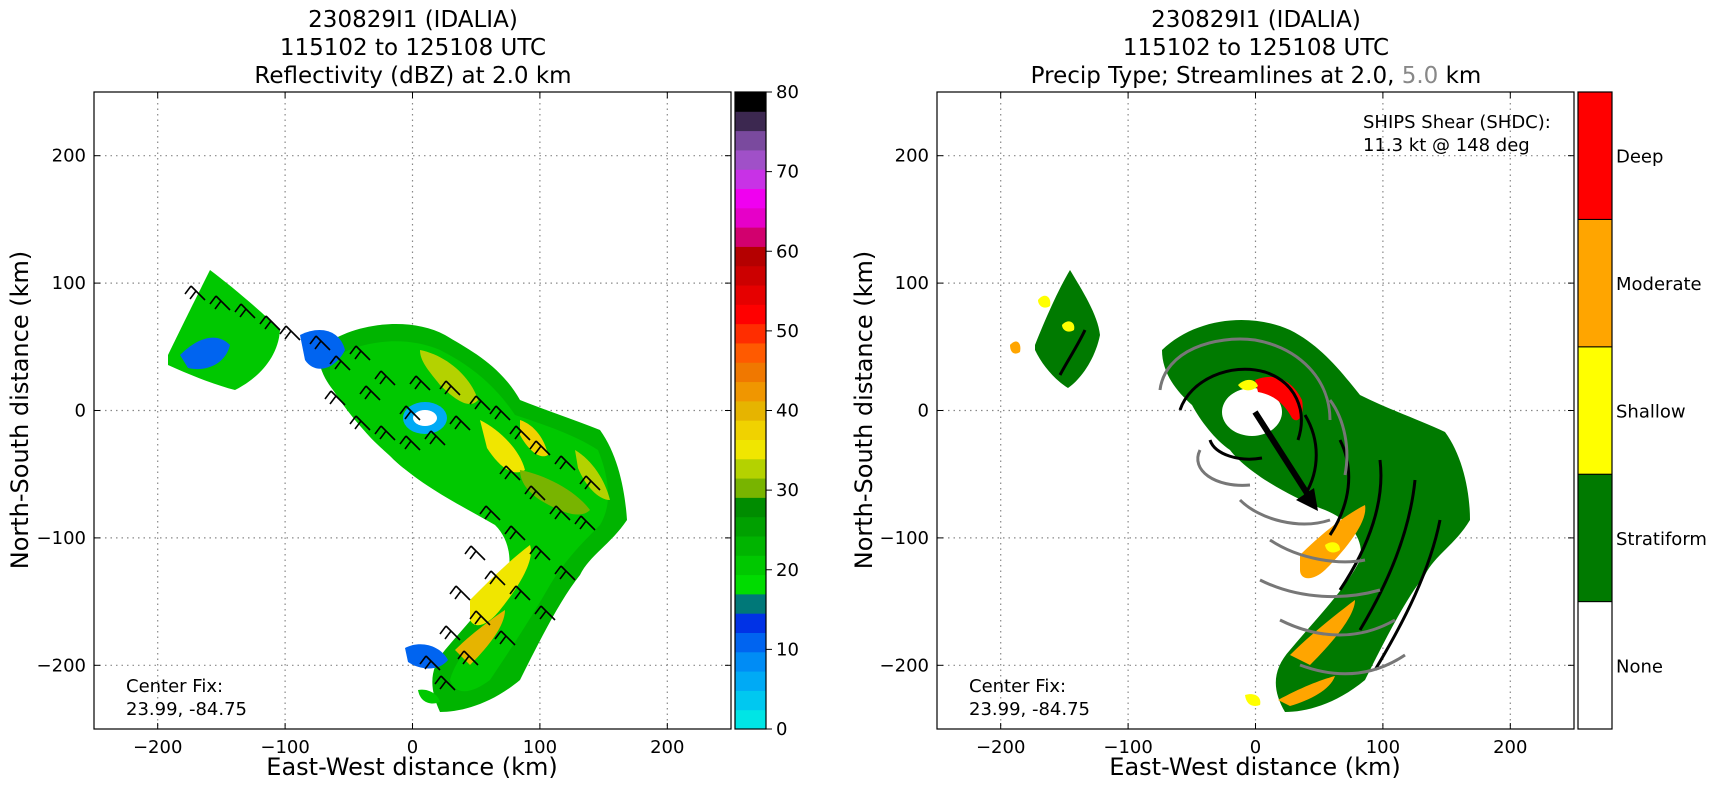 The height and width of the screenshot is (791, 1717). Describe the element at coordinates (1446, 145) in the screenshot. I see `shear-value: 11.3 kt @ 148 deg` at that location.